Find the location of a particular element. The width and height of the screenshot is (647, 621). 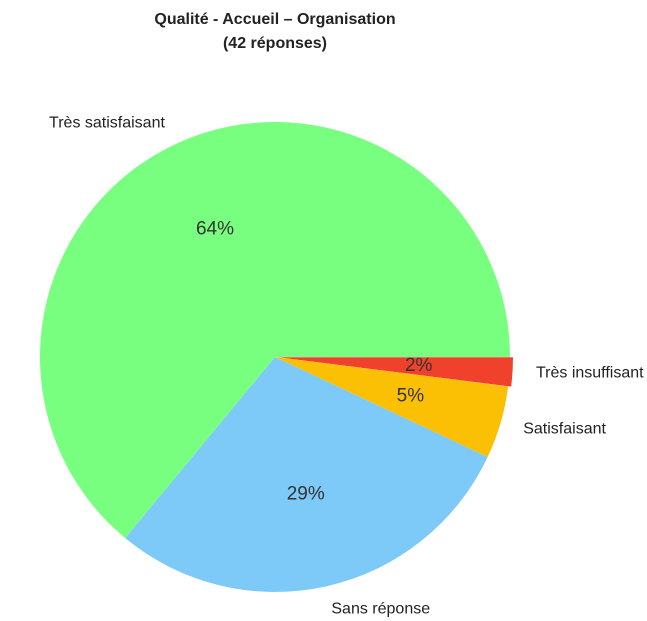

chart-title: Qualité - Accueil – Organisation is located at coordinates (274, 19).